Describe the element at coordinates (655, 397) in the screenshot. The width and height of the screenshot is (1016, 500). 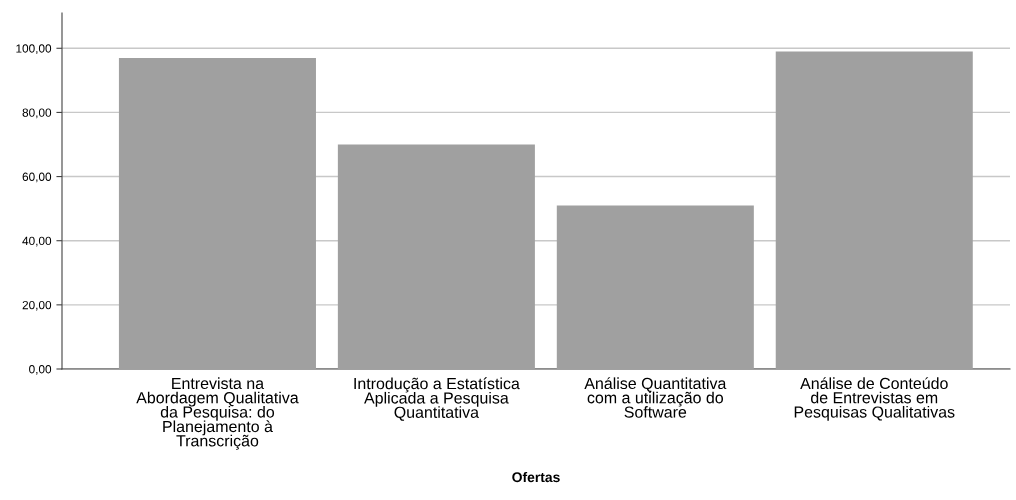
I see `x-tick-label: Análise Quantitativa com a utilização do Software` at that location.